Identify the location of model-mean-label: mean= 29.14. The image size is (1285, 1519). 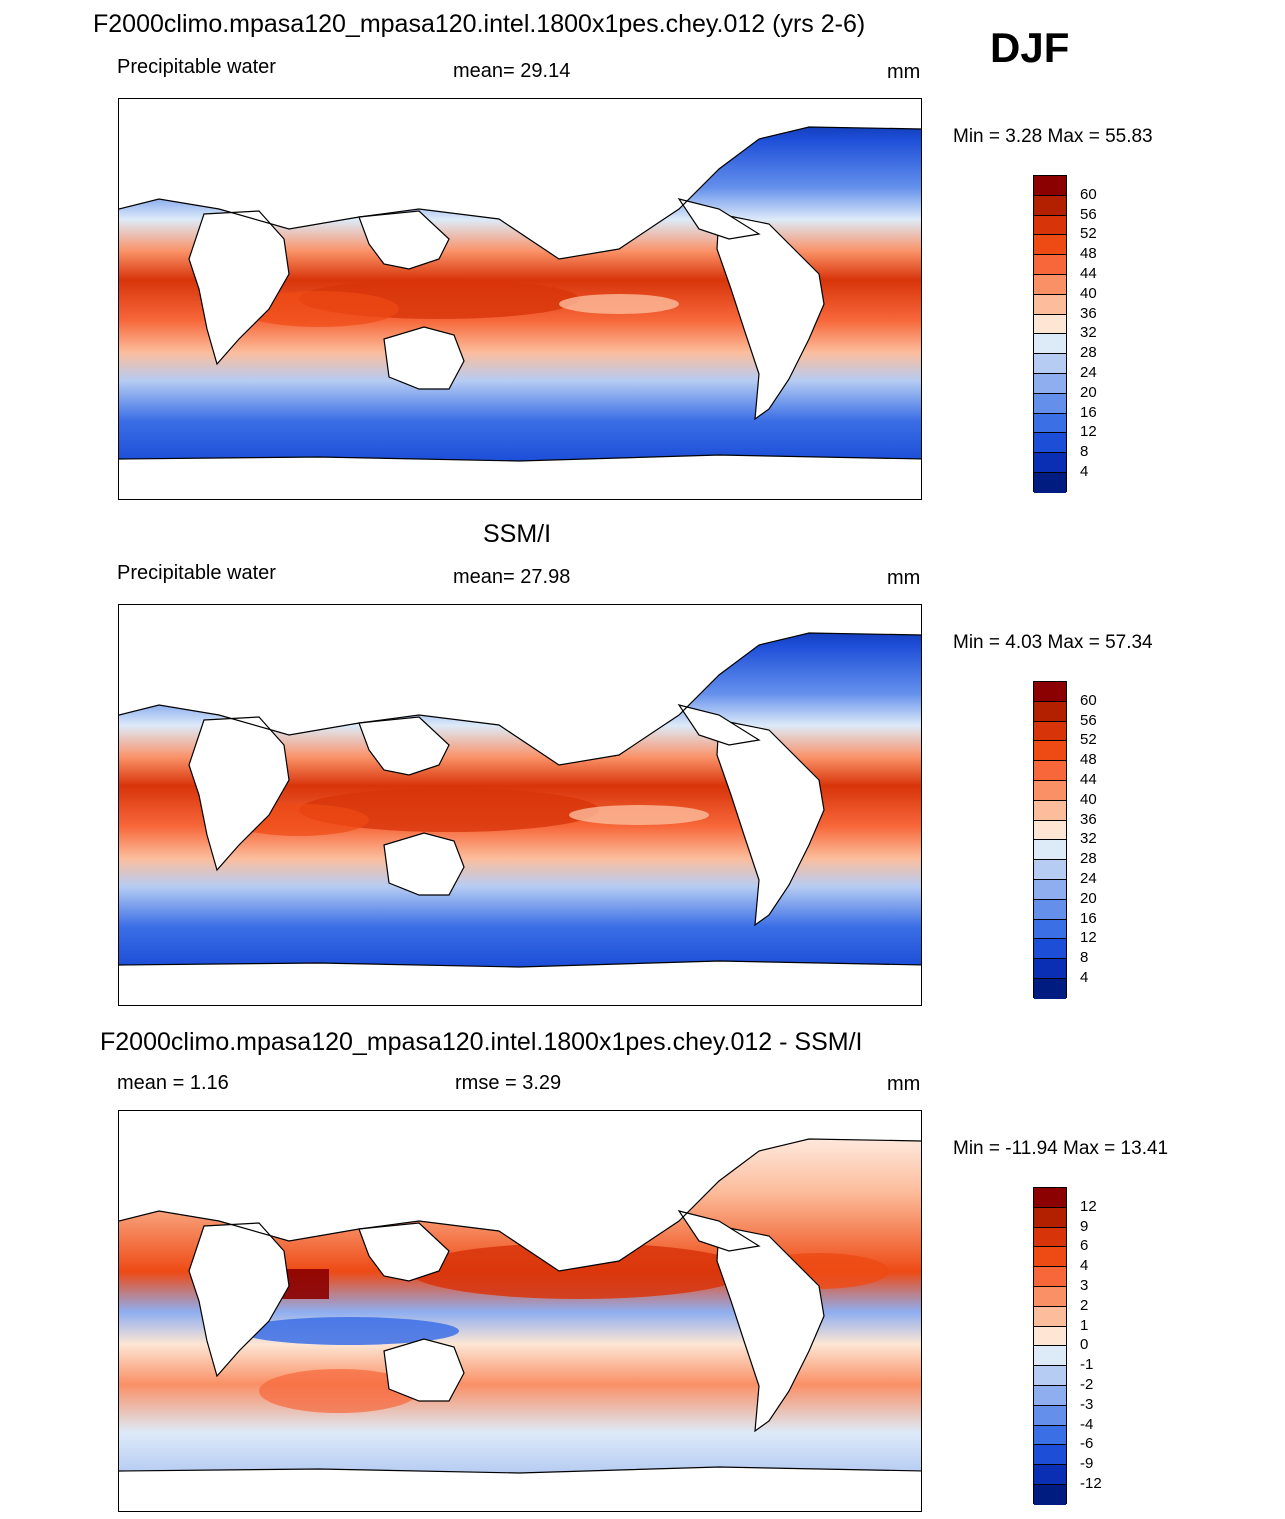
(512, 71).